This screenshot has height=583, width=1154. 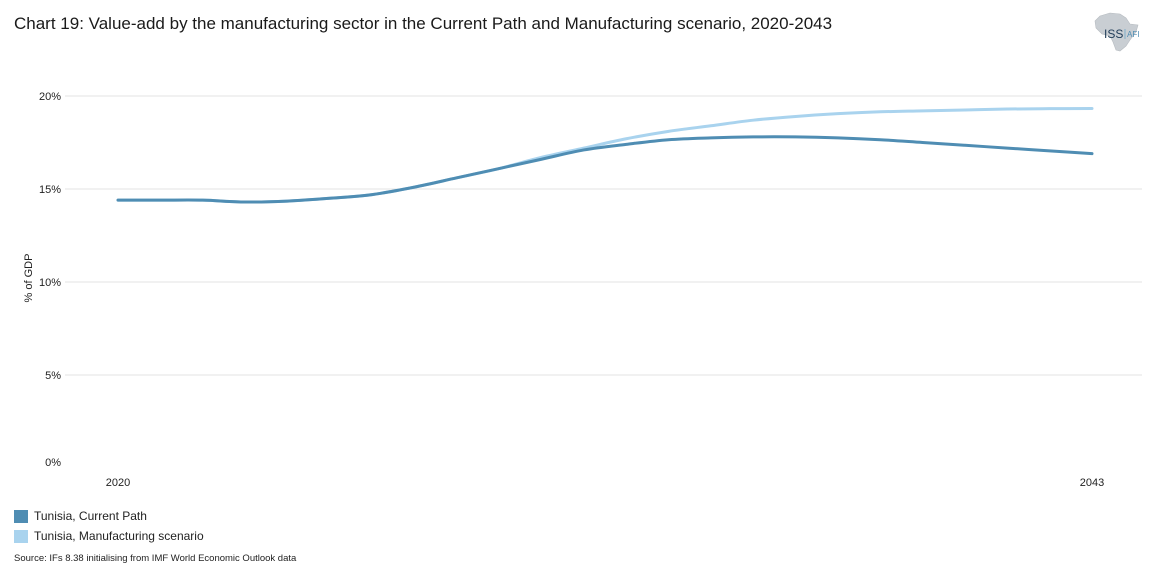 I want to click on legend-item-manufacturing: Tunisia, Manufacturing scenario, so click(x=109, y=536).